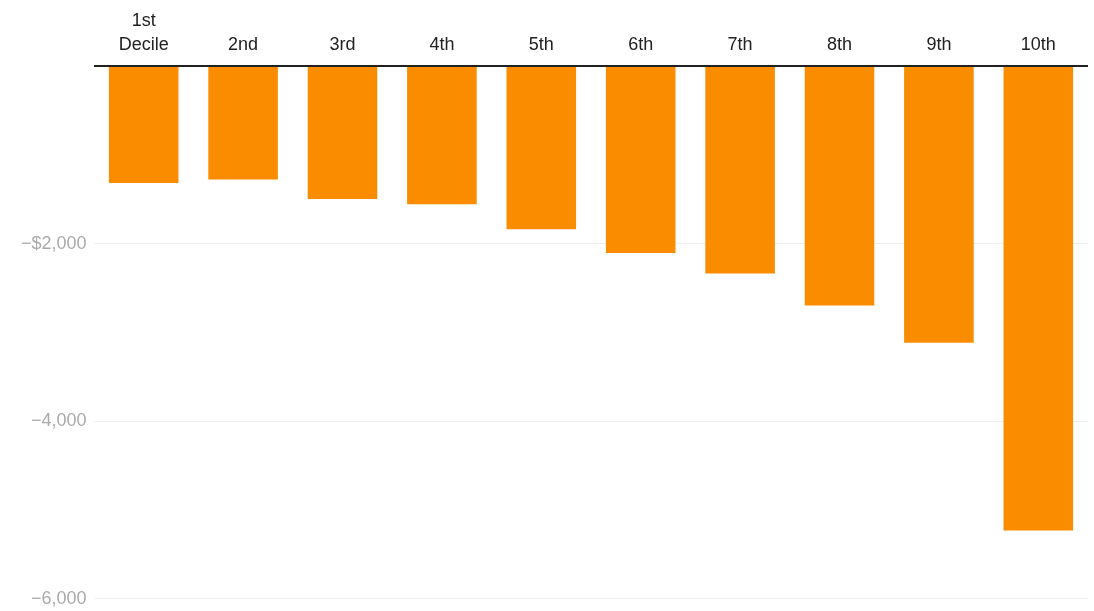  I want to click on x-tick-label: 3rd, so click(342, 44).